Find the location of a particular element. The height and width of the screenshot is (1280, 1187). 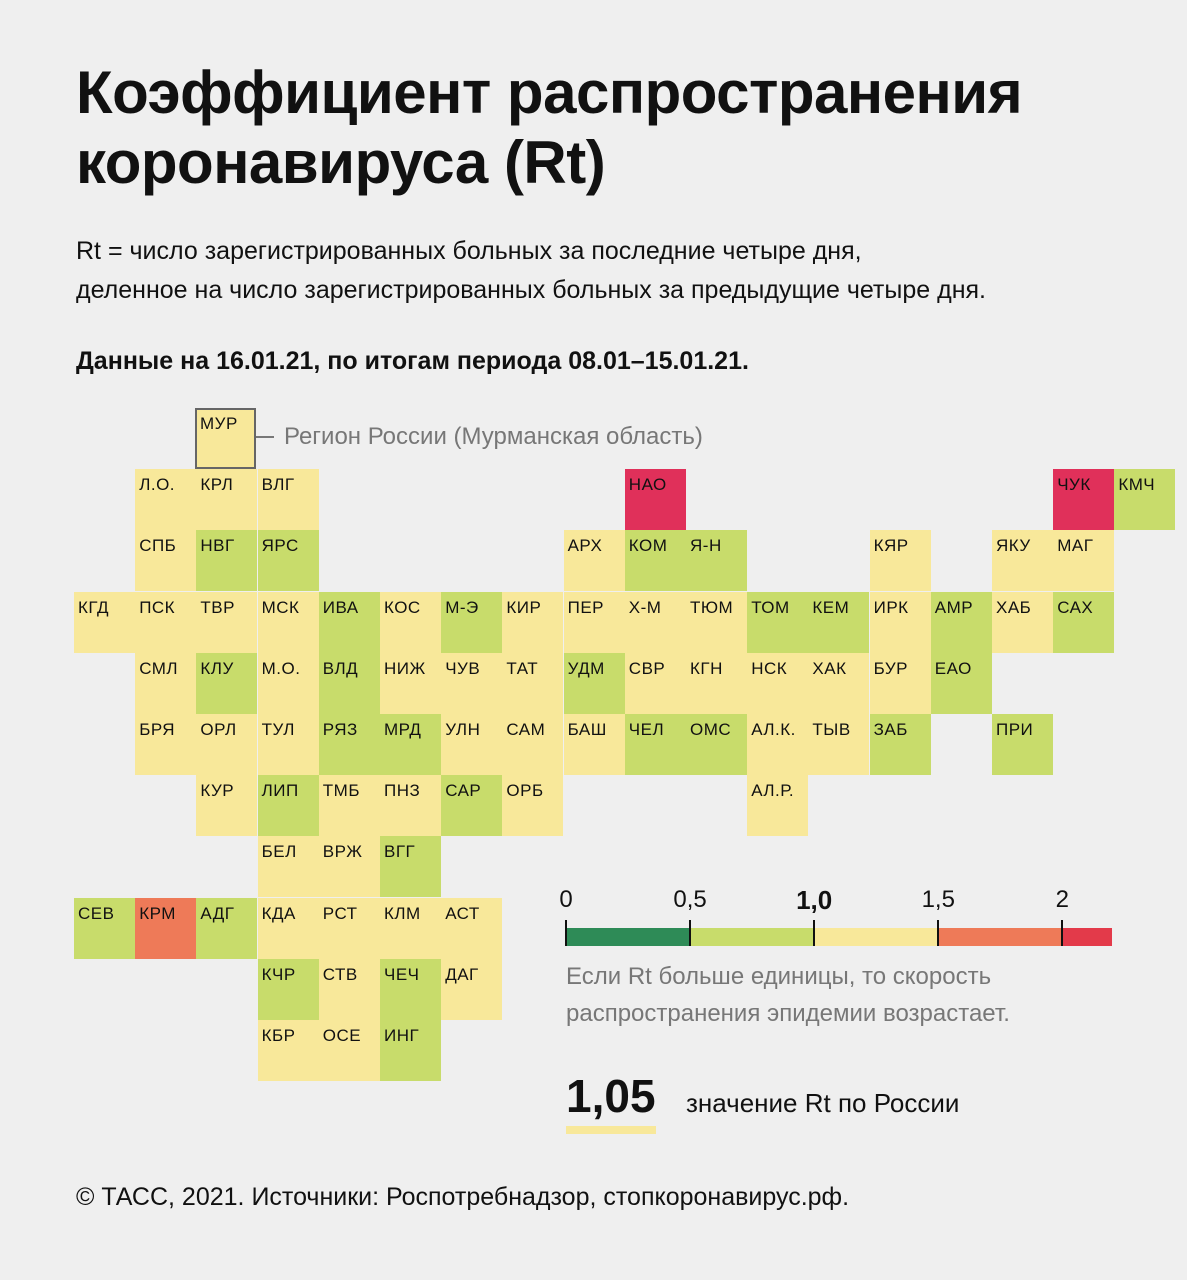

region-tile: УДМ is located at coordinates (594, 683).